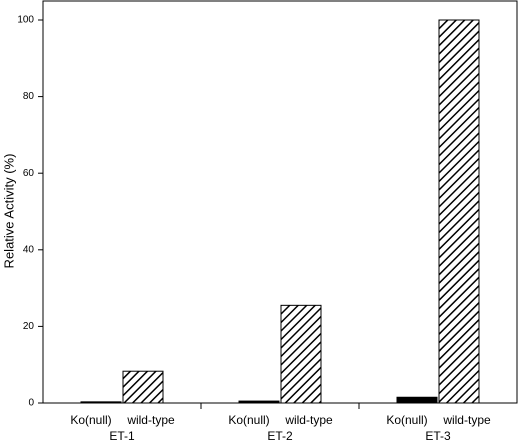 This screenshot has width=520, height=442. What do you see at coordinates (438, 435) in the screenshot?
I see `x-group-label: ET-3` at bounding box center [438, 435].